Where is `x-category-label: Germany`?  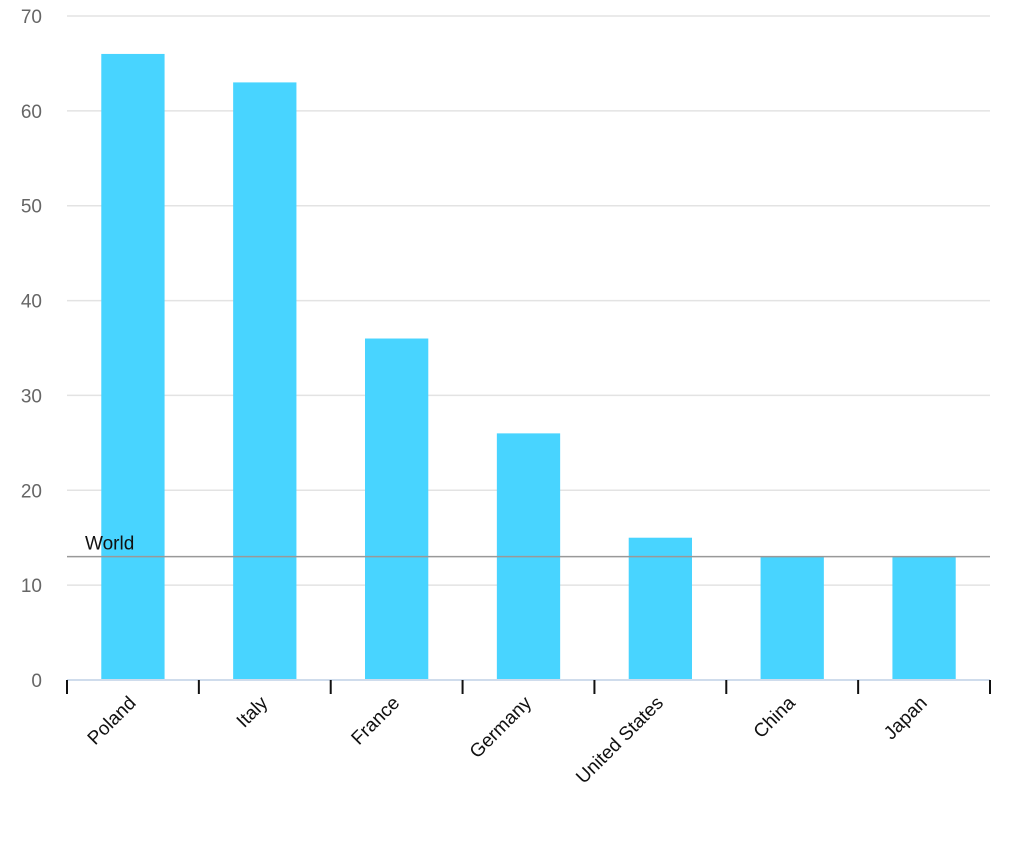
x-category-label: Germany is located at coordinates (501, 727).